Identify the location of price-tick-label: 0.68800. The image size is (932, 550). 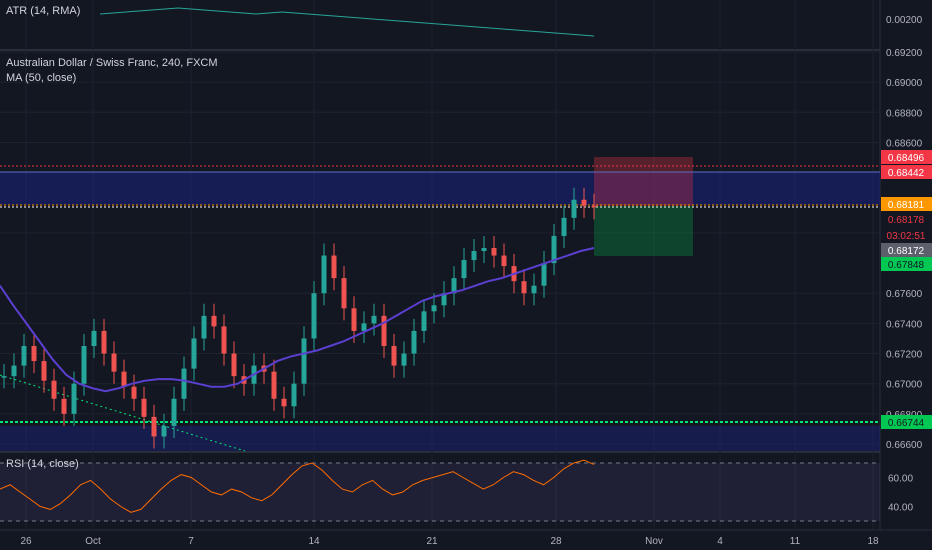
(904, 113).